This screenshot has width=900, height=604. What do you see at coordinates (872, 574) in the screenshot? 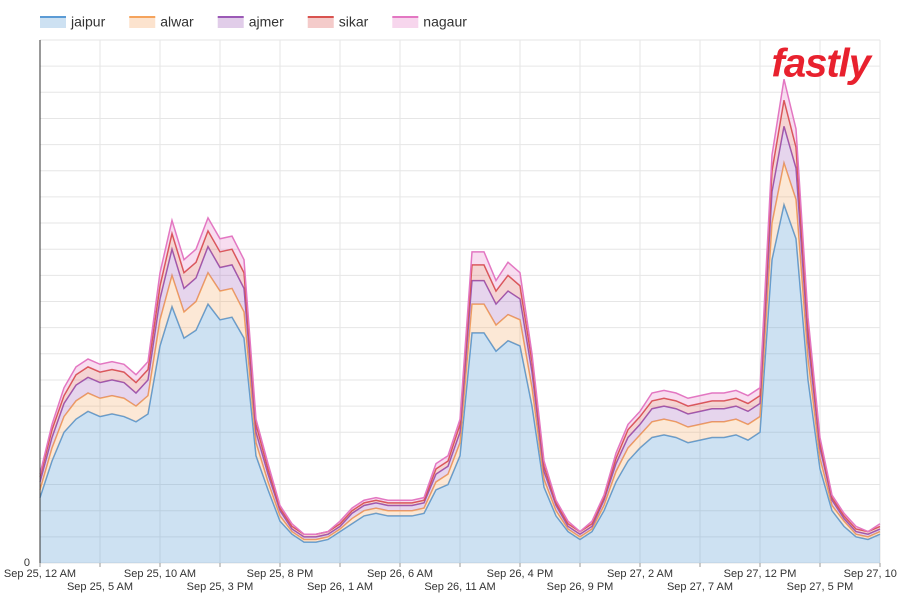
I see `x-tick-label: Sep 27, 10 PM` at bounding box center [872, 574].